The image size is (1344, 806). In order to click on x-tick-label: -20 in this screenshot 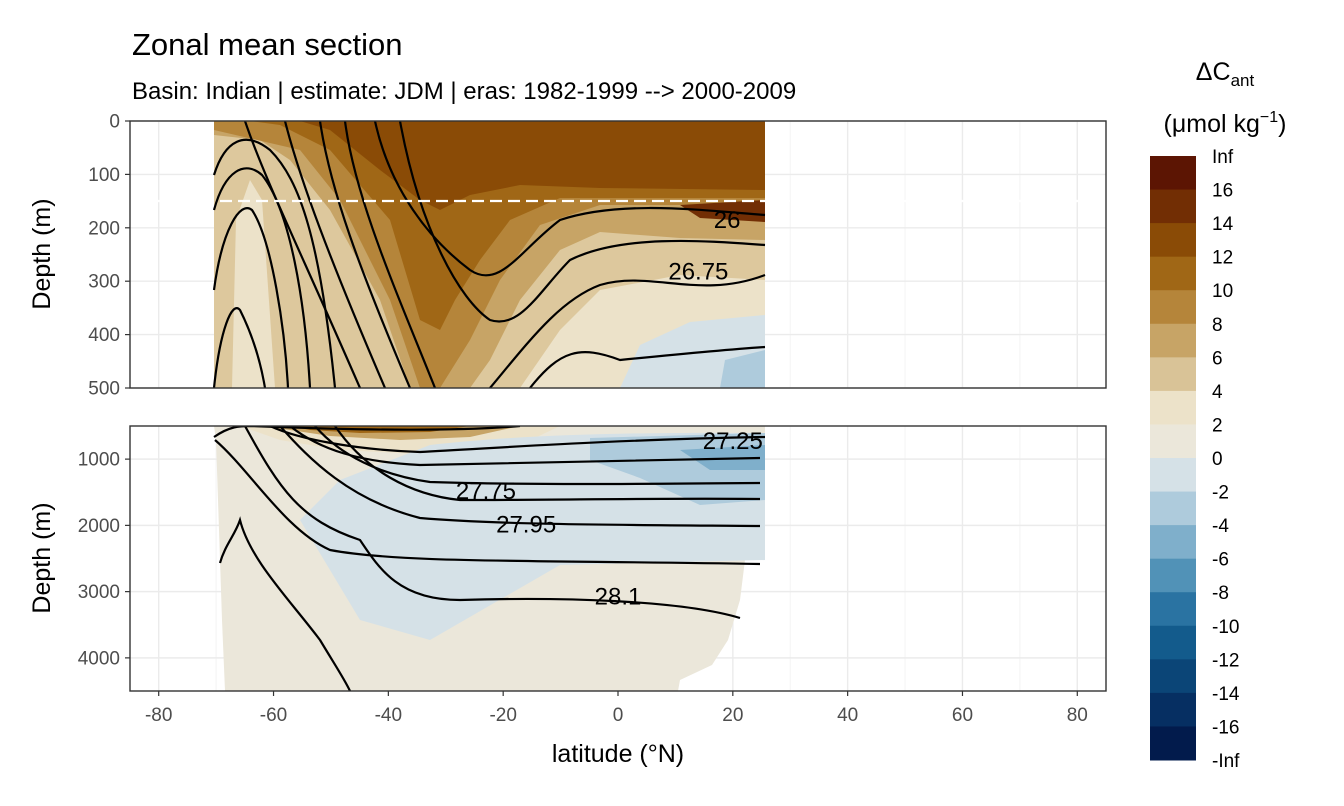, I will do `click(502, 715)`.